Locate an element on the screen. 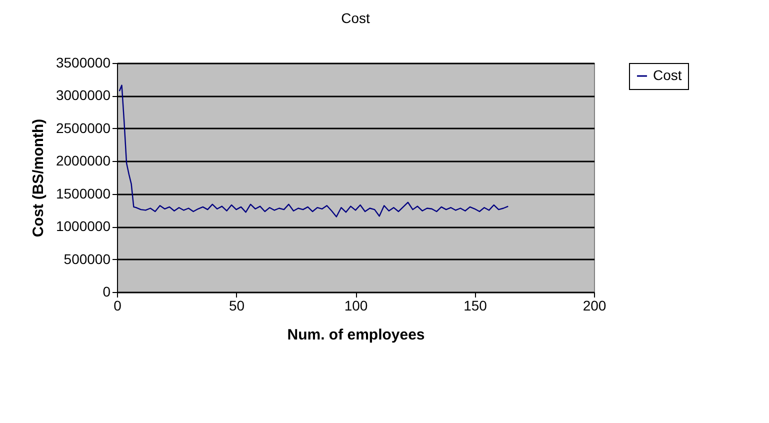  x-tick-label: 100 is located at coordinates (356, 306).